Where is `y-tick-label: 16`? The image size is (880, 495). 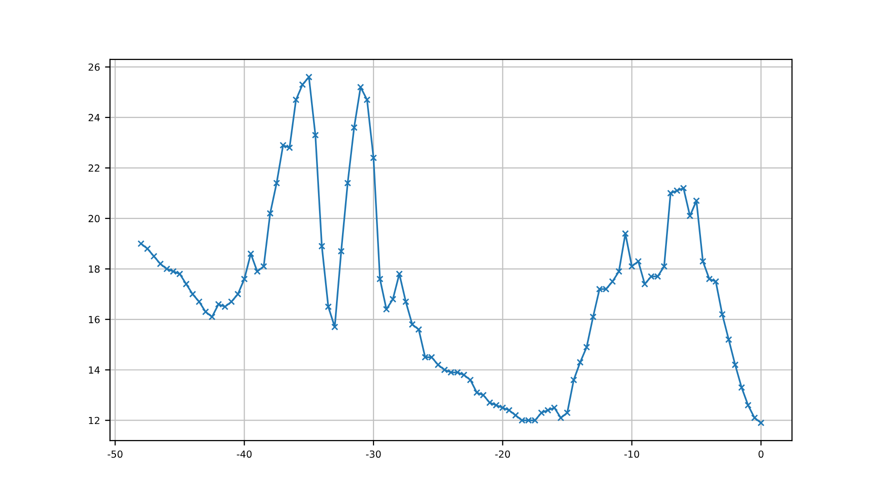
y-tick-label: 16 is located at coordinates (94, 320).